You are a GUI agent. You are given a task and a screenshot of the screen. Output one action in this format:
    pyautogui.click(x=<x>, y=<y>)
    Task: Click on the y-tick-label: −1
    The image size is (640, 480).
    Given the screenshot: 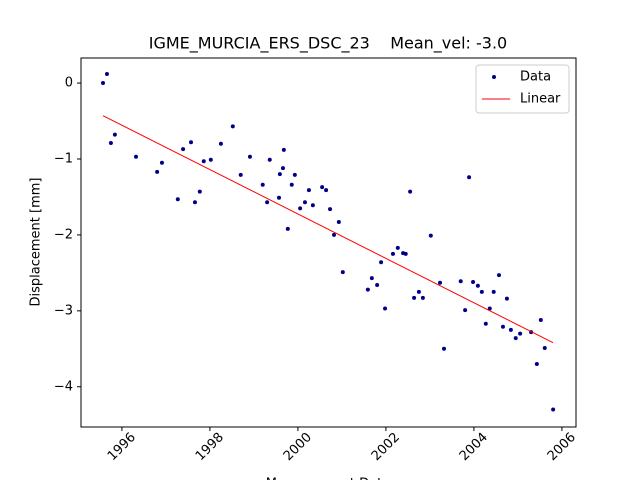 What is the action you would take?
    pyautogui.click(x=63, y=158)
    